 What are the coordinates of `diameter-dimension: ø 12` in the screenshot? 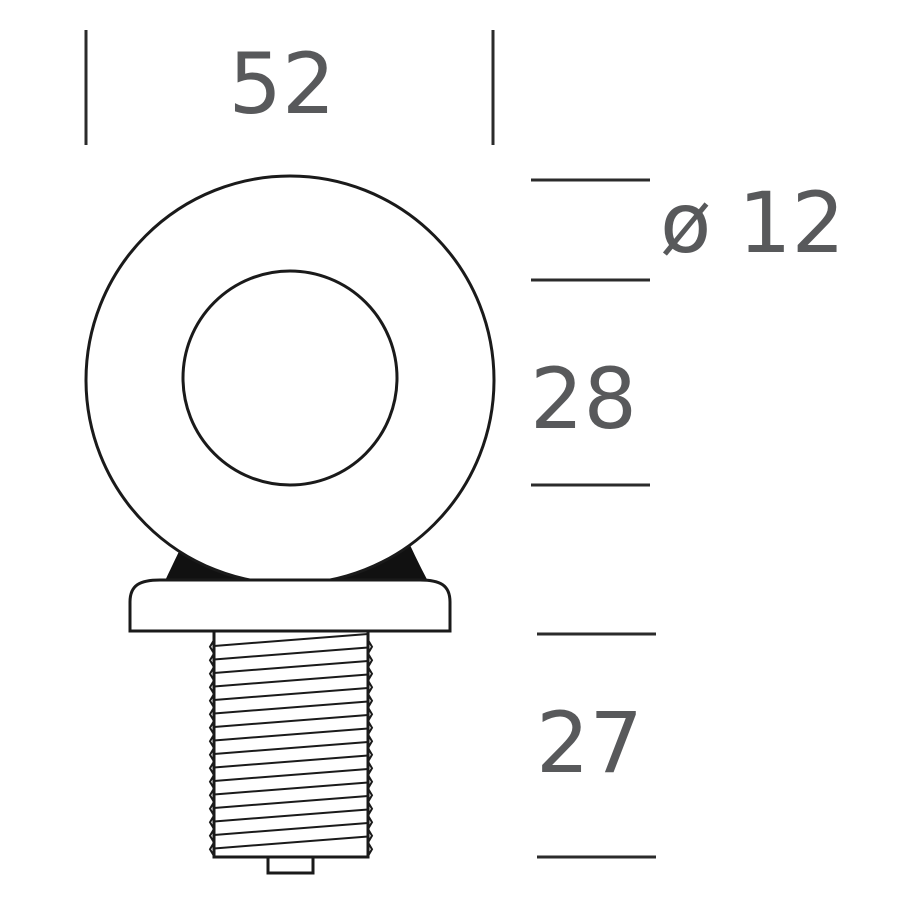 It's located at (688, 228).